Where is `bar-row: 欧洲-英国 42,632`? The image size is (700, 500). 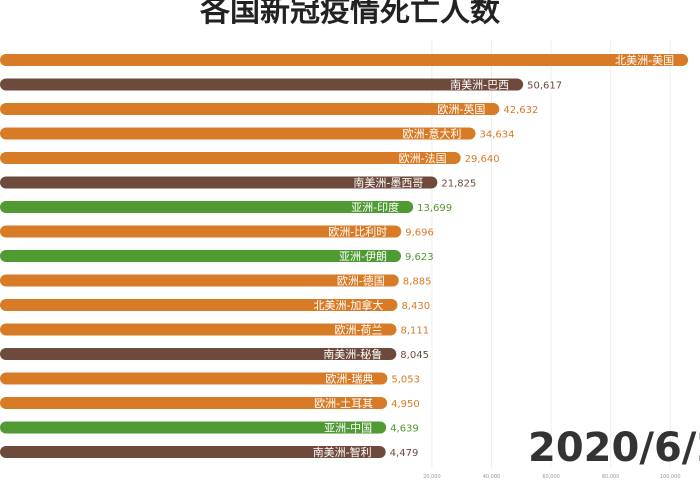
bar-row: 欧洲-英国 42,632 is located at coordinates (269, 109).